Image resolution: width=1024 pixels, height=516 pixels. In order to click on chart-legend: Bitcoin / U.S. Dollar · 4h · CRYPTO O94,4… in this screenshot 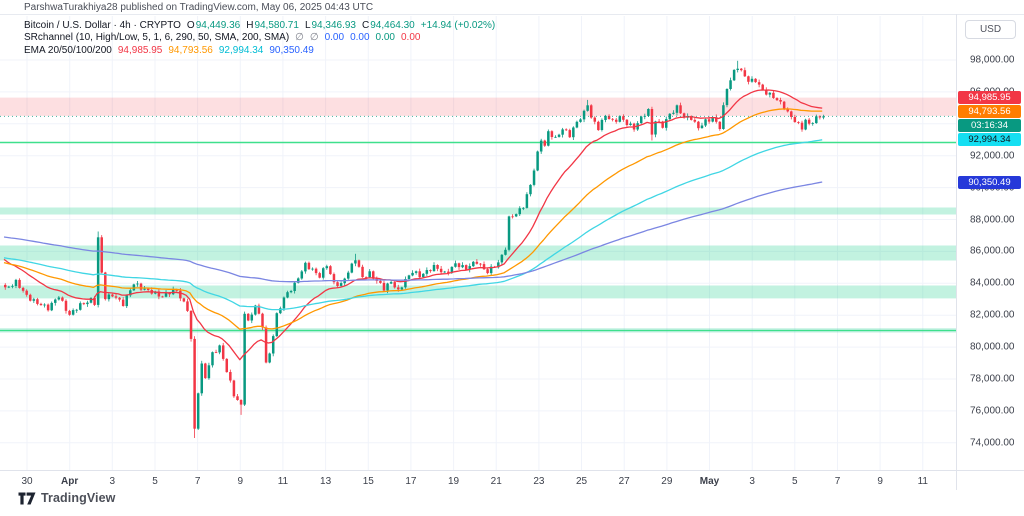, I will do `click(259, 38)`.